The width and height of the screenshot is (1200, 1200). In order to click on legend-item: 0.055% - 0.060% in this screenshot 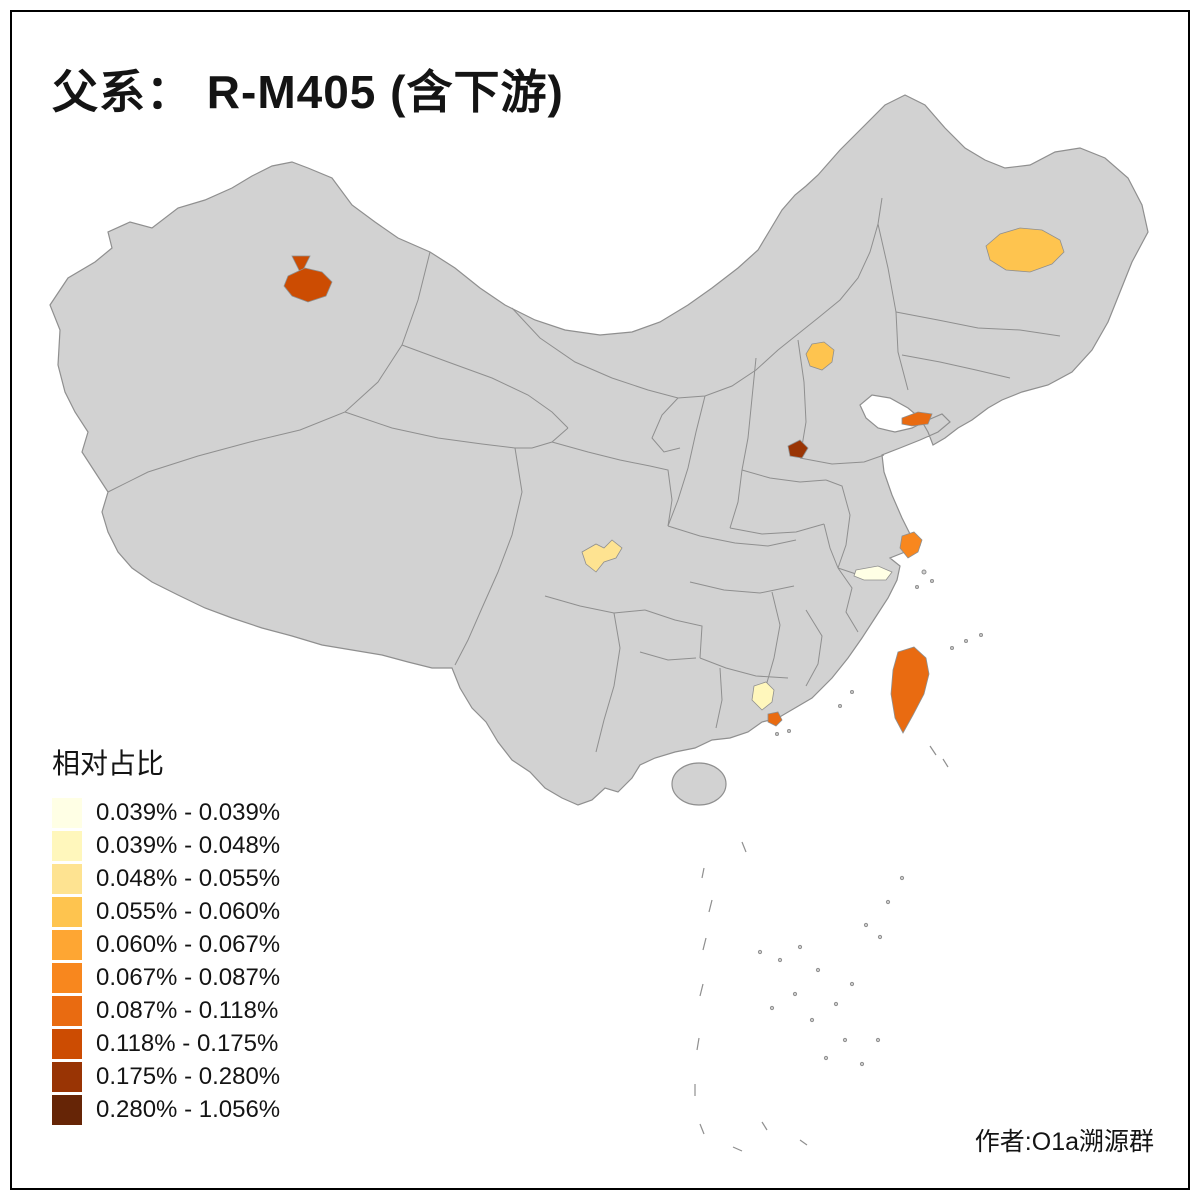, I will do `click(166, 912)`.